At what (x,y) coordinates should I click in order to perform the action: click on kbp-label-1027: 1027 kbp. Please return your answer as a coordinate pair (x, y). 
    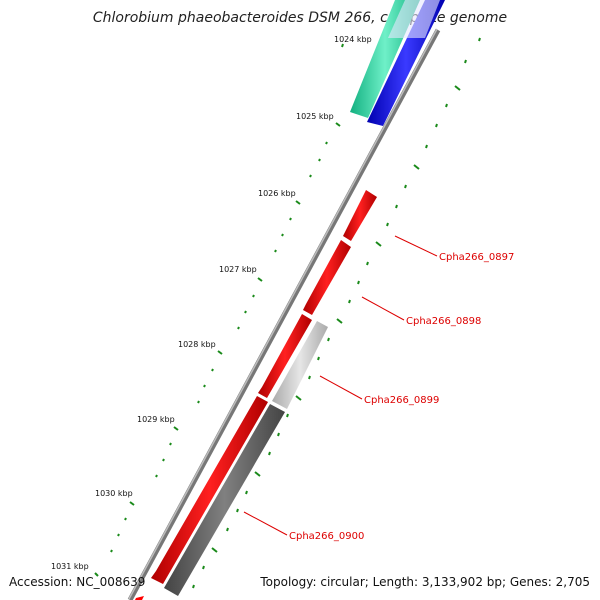
    Looking at the image, I should click on (238, 269).